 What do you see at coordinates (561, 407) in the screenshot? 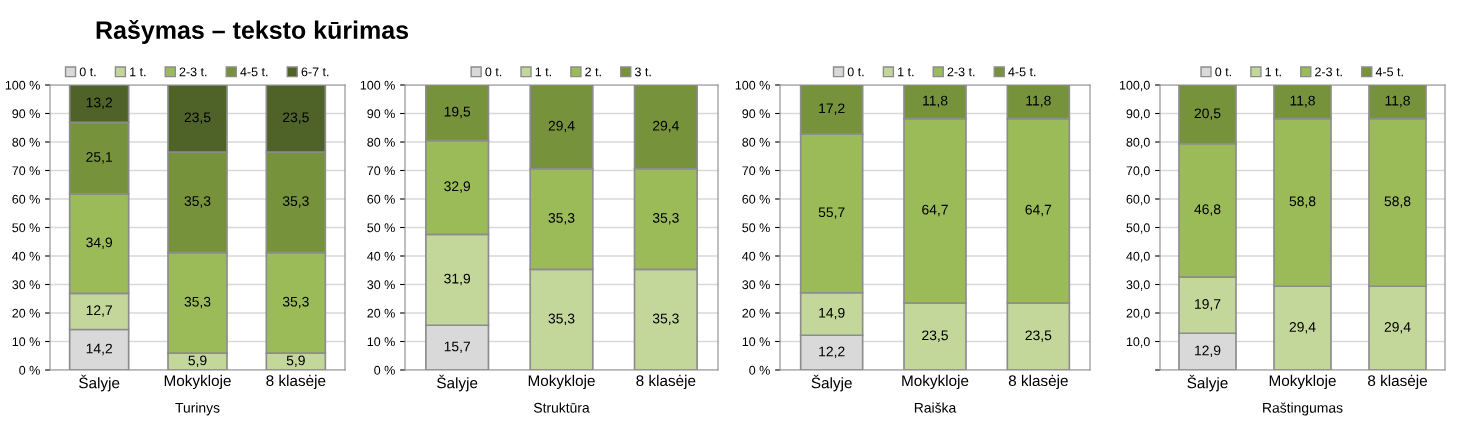
I see `x-axis-title: Struktūra` at bounding box center [561, 407].